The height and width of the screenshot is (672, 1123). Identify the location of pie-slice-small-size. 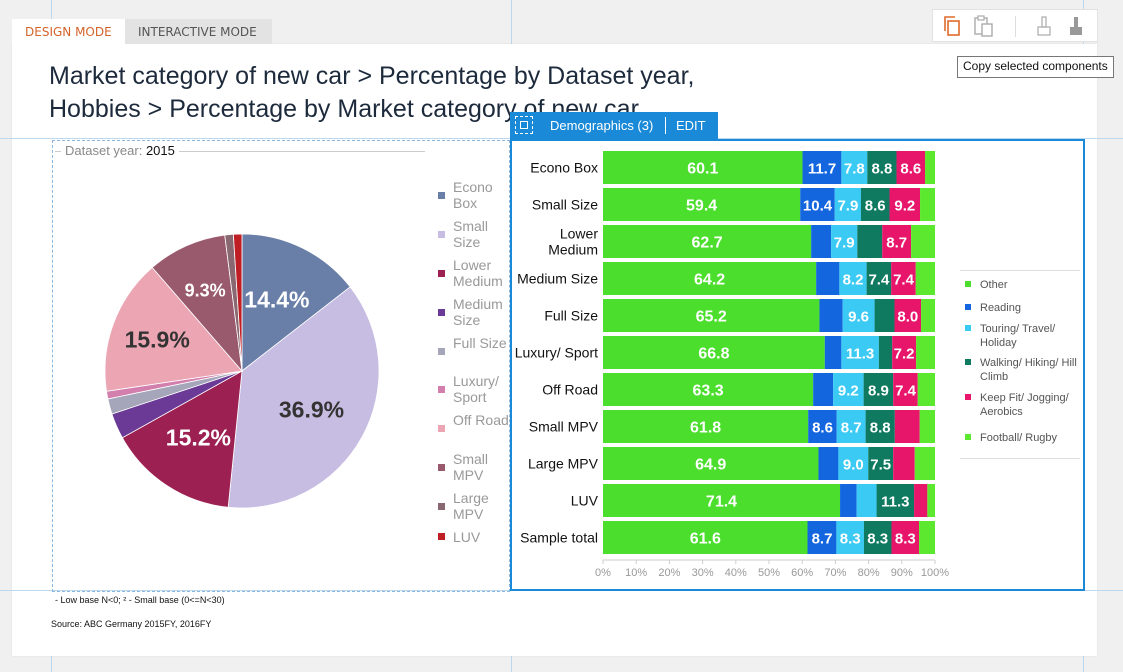
(303, 397).